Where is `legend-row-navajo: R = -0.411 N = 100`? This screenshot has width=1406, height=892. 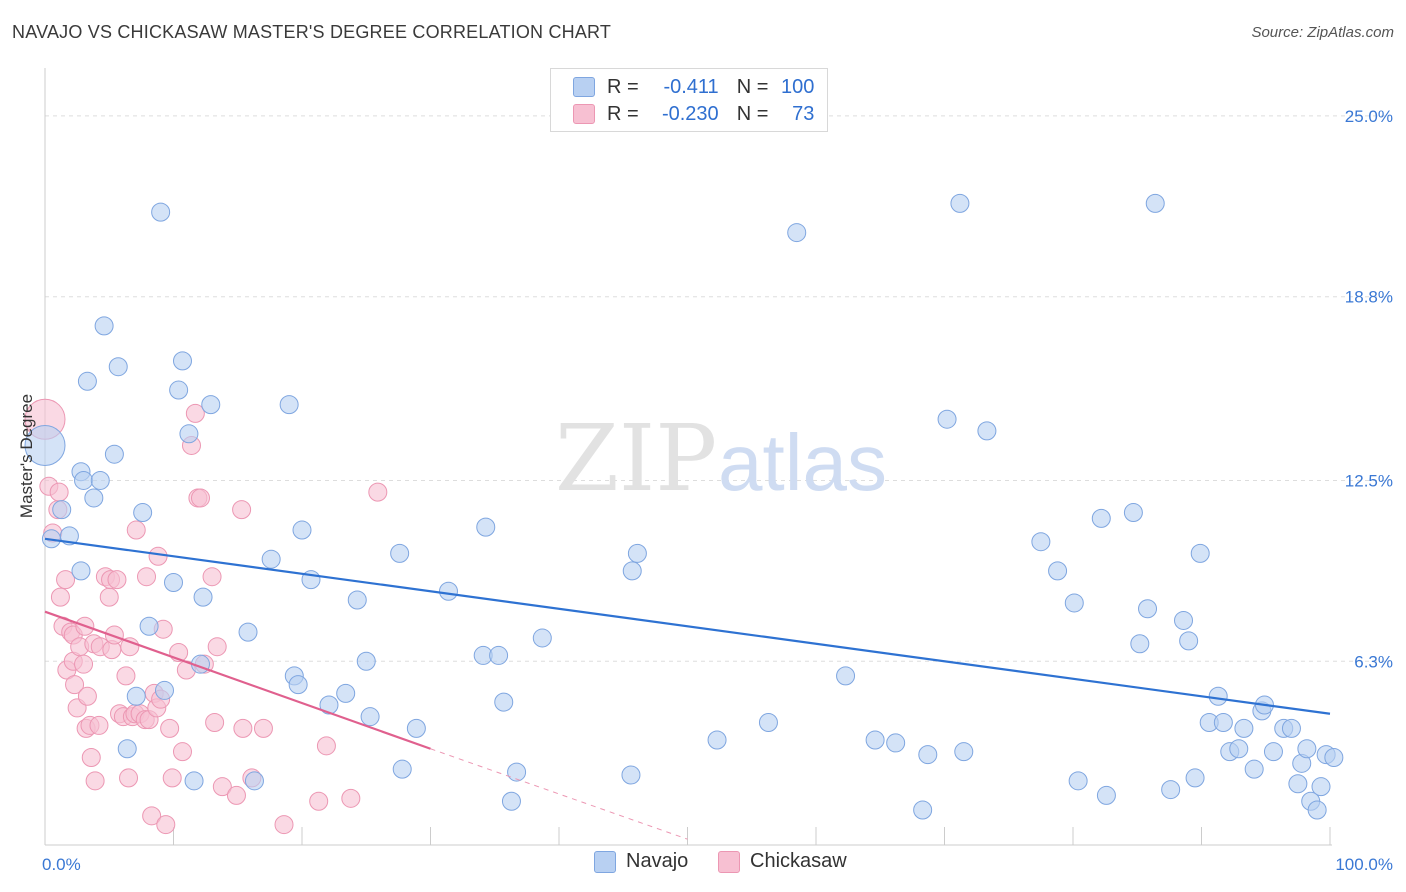
legend-row-navajo: R = -0.411 N = 100 is located at coordinates (693, 87).